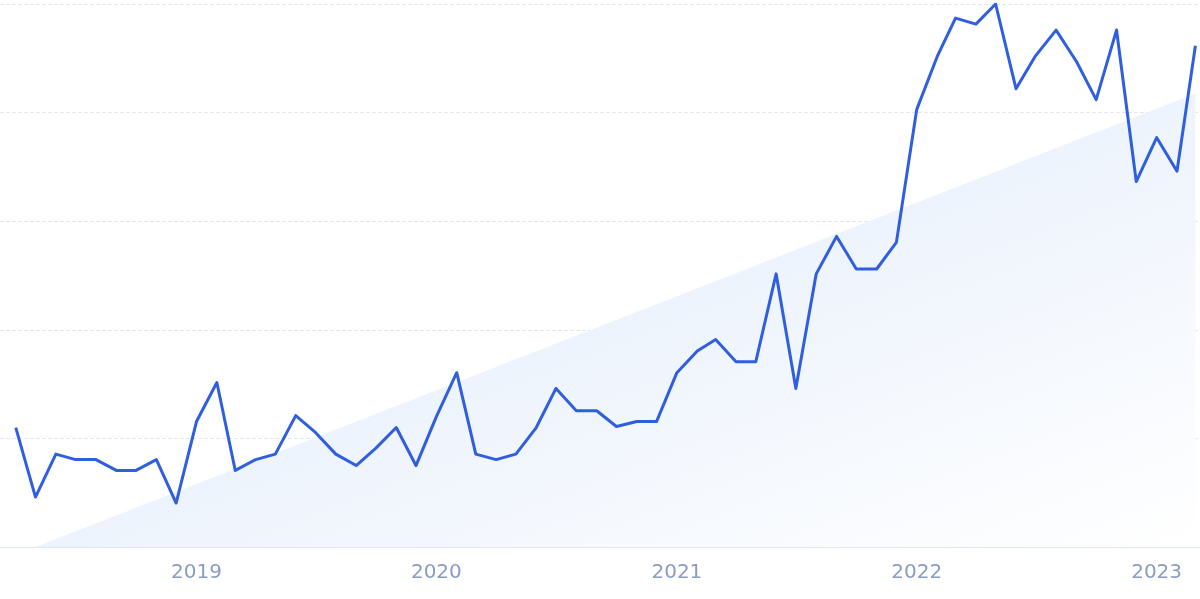  Describe the element at coordinates (196, 571) in the screenshot. I see `x-tick-label: 2019` at that location.